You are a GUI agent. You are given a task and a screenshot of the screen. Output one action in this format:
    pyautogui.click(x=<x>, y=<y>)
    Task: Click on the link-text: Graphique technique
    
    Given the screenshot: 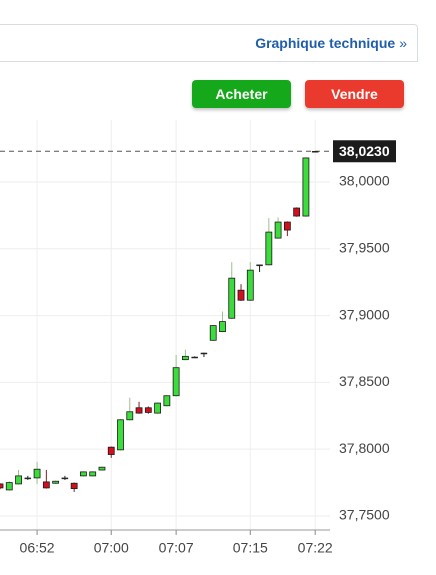 What is the action you would take?
    pyautogui.click(x=325, y=43)
    